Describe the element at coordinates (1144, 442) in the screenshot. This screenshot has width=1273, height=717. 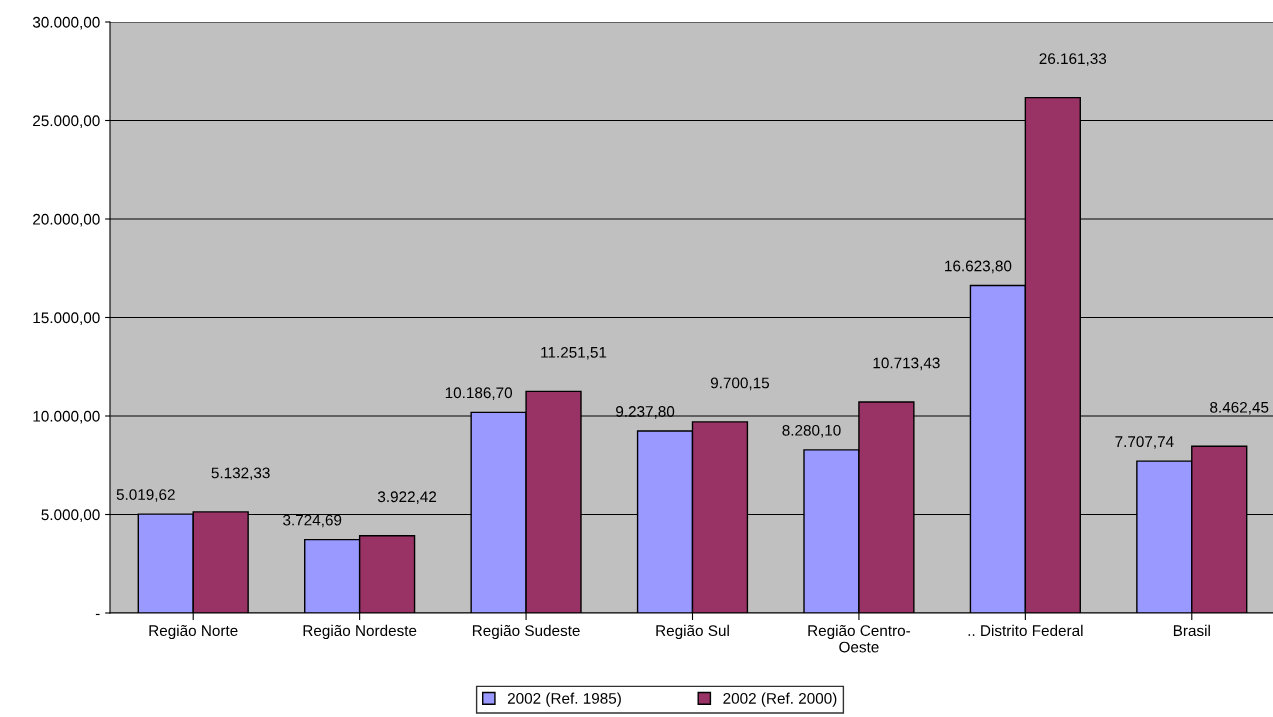
I see `data-label: 7.707,74` at that location.